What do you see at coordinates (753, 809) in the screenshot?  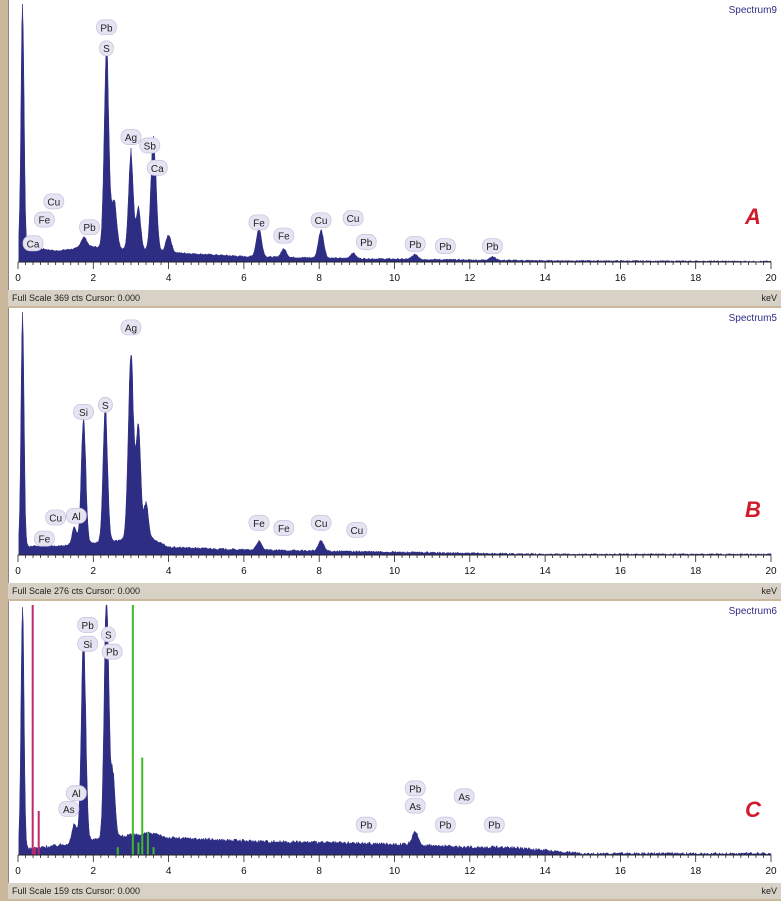 I see `panel-letter-c: C` at bounding box center [753, 809].